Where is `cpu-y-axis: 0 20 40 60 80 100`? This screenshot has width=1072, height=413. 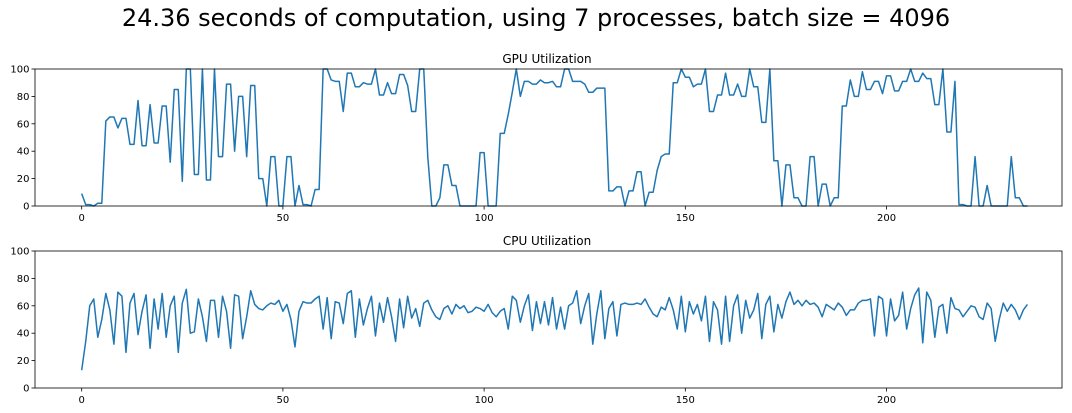 cpu-y-axis: 0 20 40 60 80 100 is located at coordinates (22, 321).